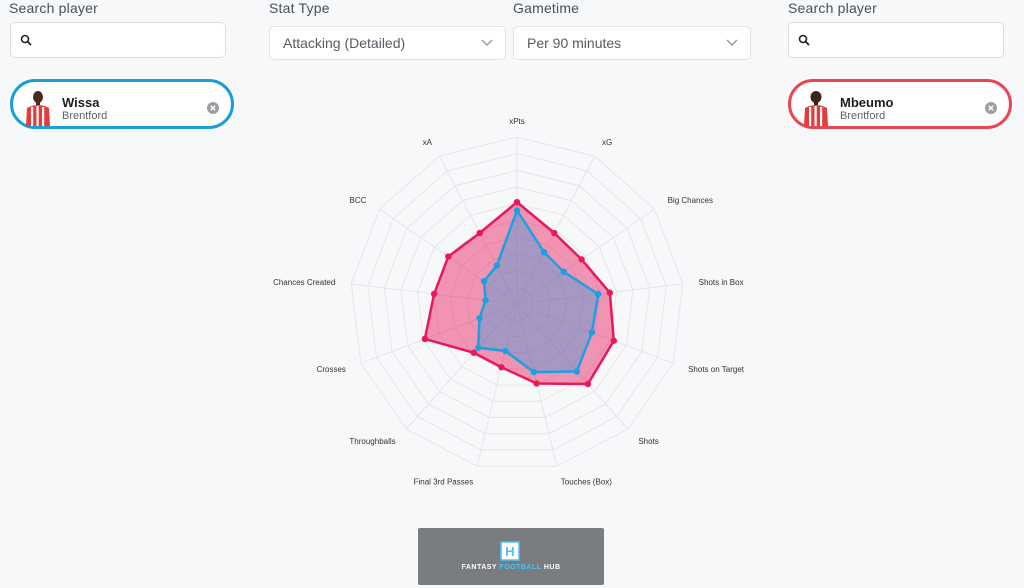  I want to click on right-player-card: Mbeumo Brentford, so click(900, 104).